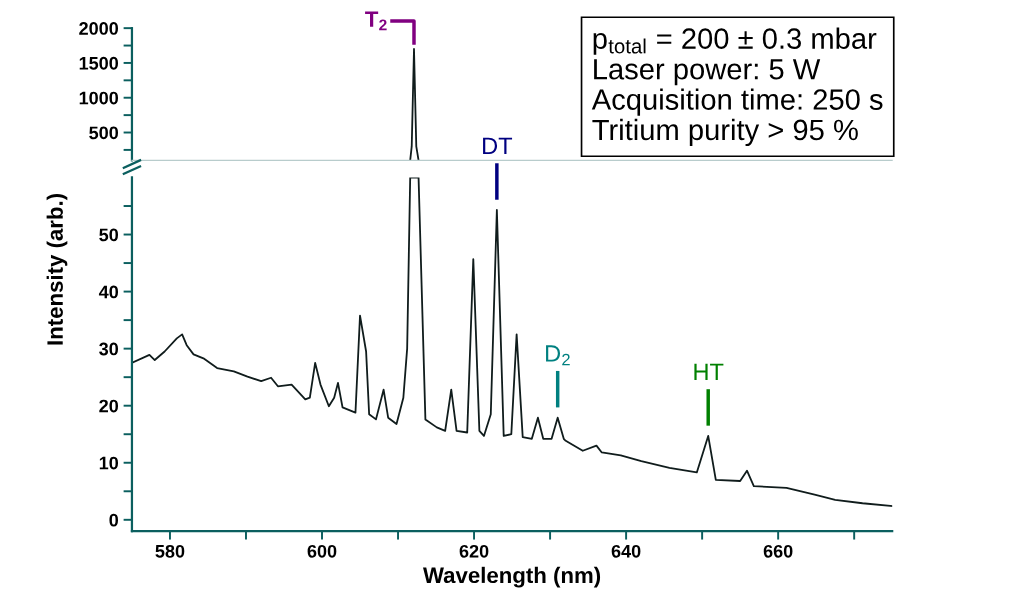  Describe the element at coordinates (376, 21) in the screenshot. I see `annotation: T$_{2}$` at that location.